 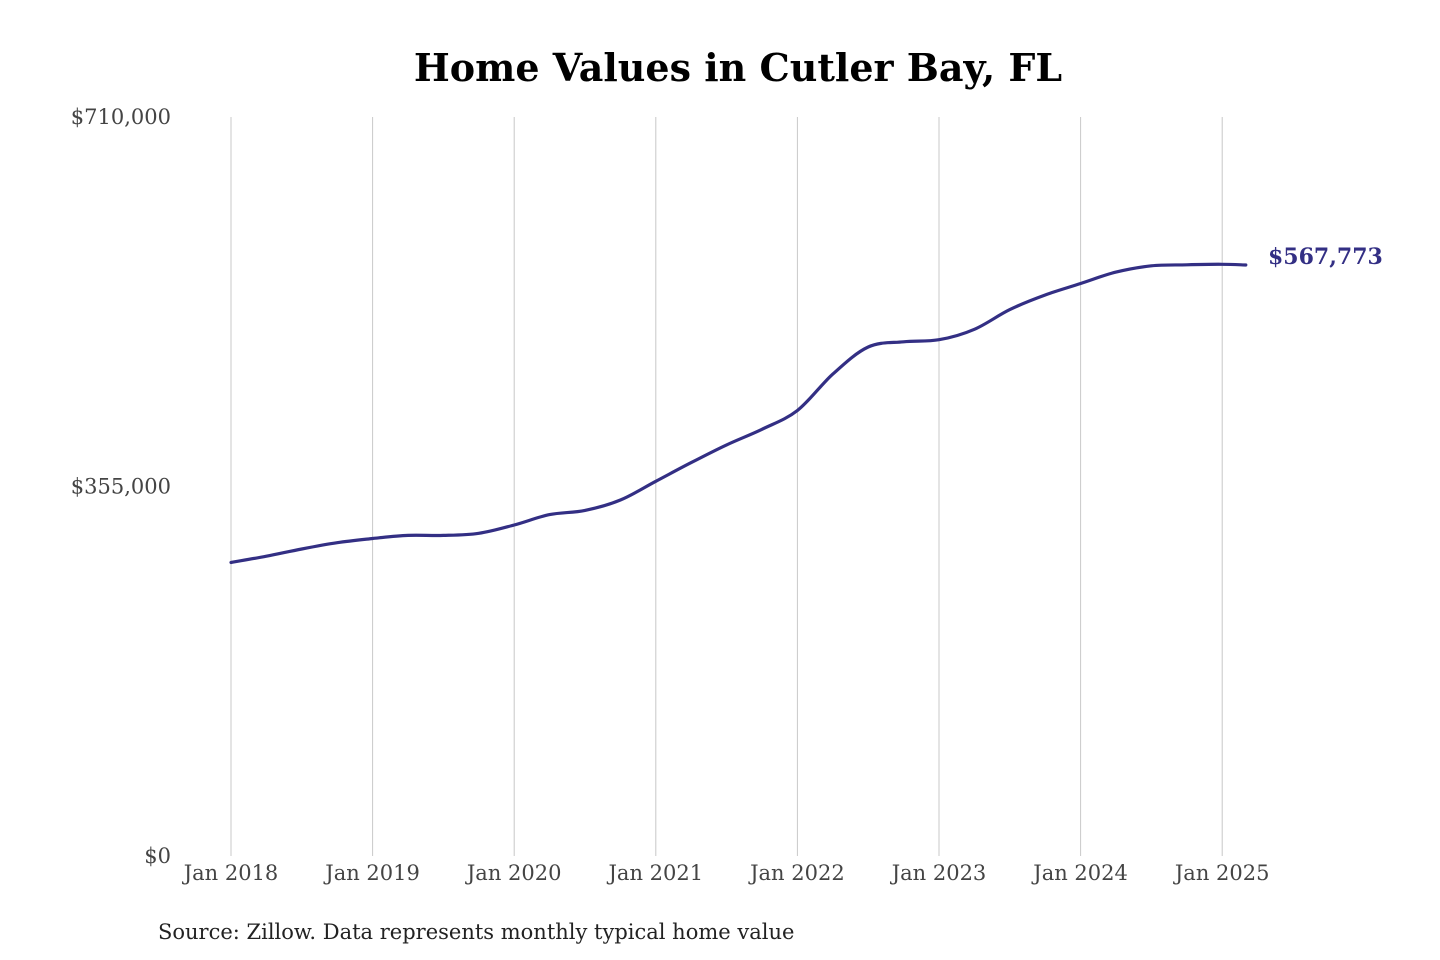 I want to click on x-tick-label-2023-01: Jan 2023, so click(x=938, y=873).